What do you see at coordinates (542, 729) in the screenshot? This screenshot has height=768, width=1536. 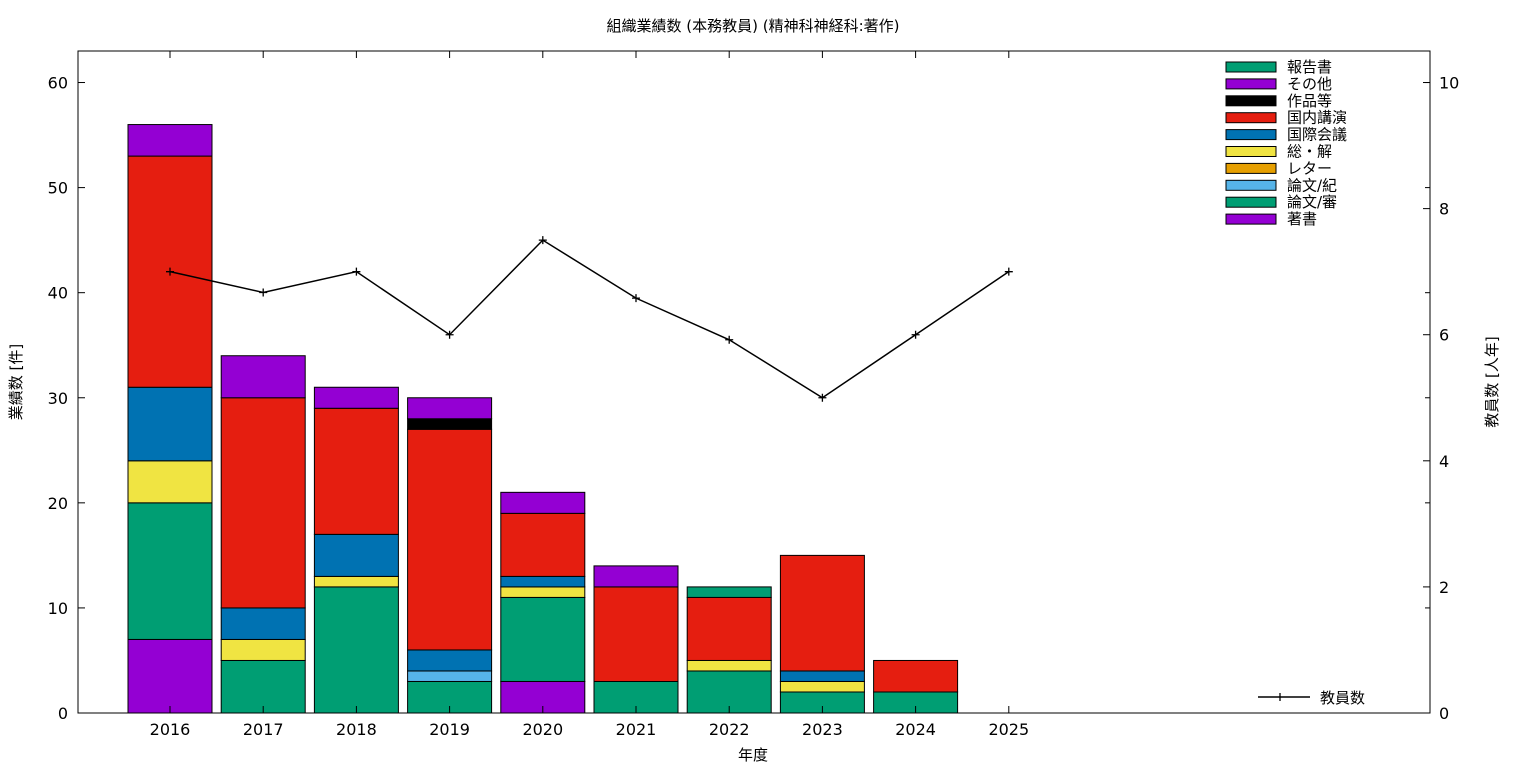 I see `x-tick-label-2020: 2020` at bounding box center [542, 729].